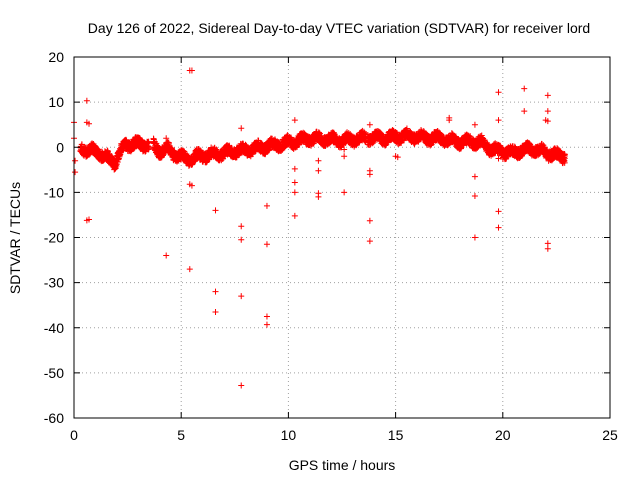  Describe the element at coordinates (181, 435) in the screenshot. I see `x-tick-label: 5` at that location.